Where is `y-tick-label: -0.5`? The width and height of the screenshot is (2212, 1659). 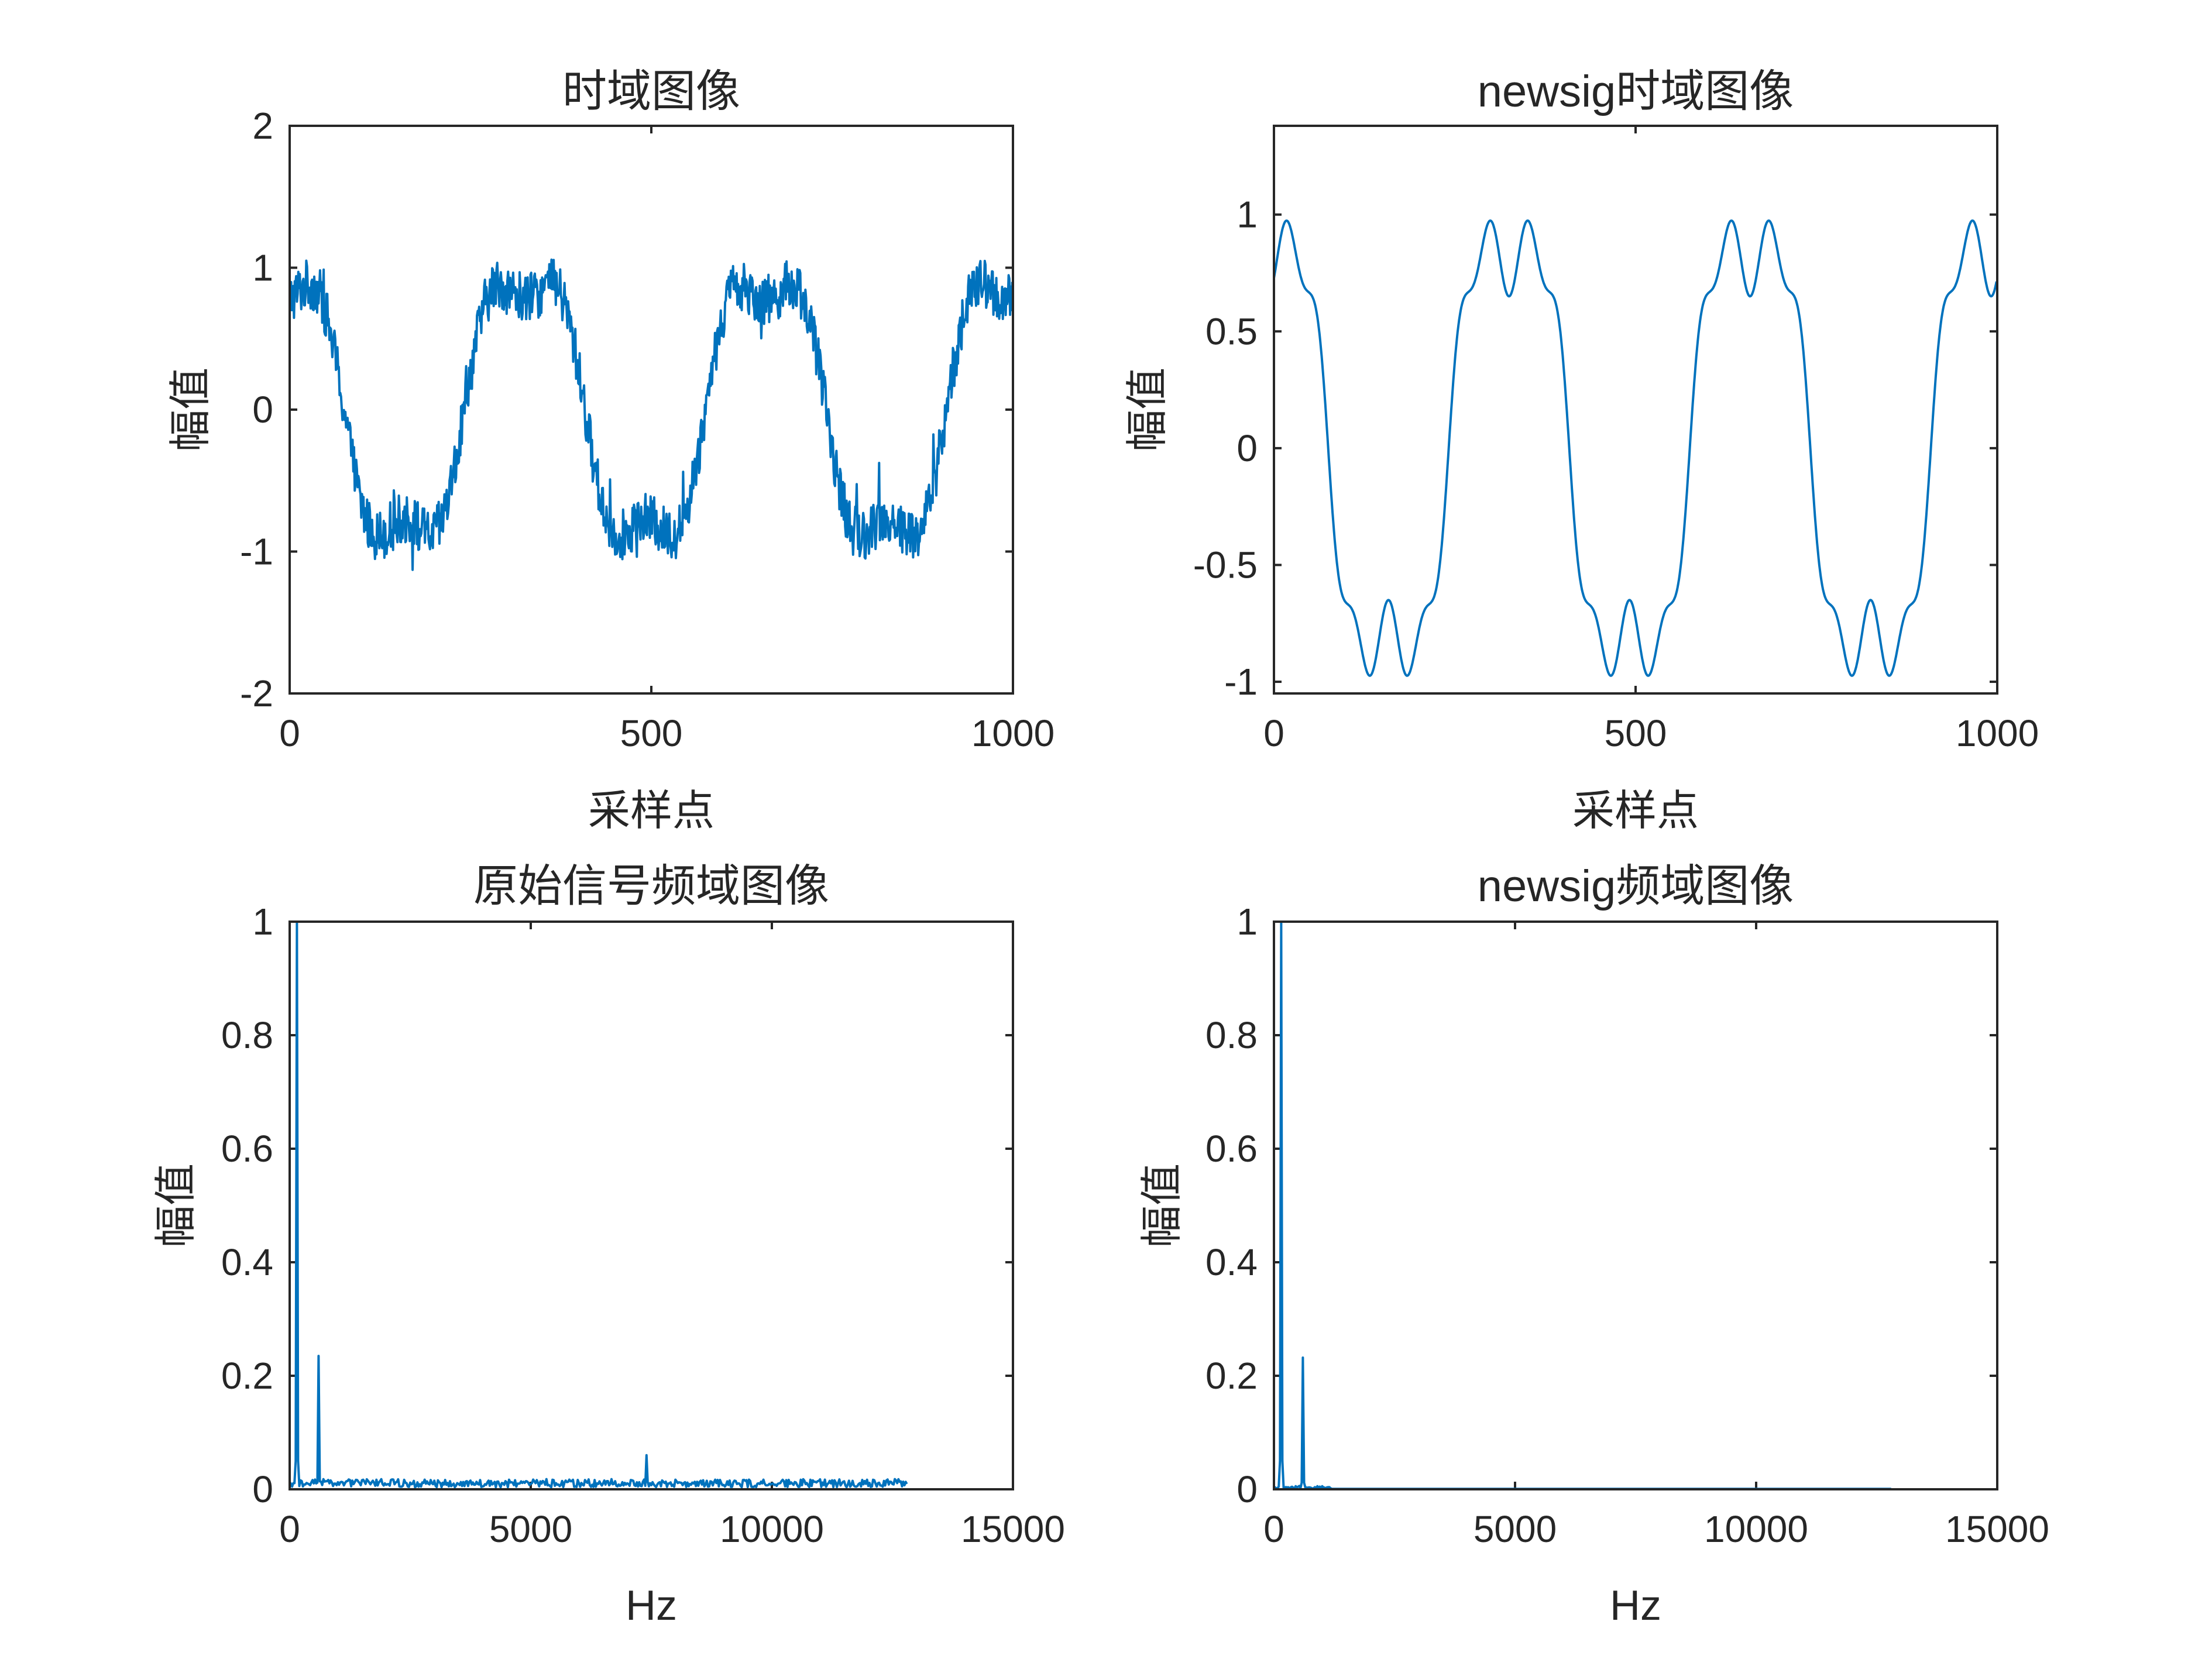
y-tick-label: -0.5 is located at coordinates (1225, 565).